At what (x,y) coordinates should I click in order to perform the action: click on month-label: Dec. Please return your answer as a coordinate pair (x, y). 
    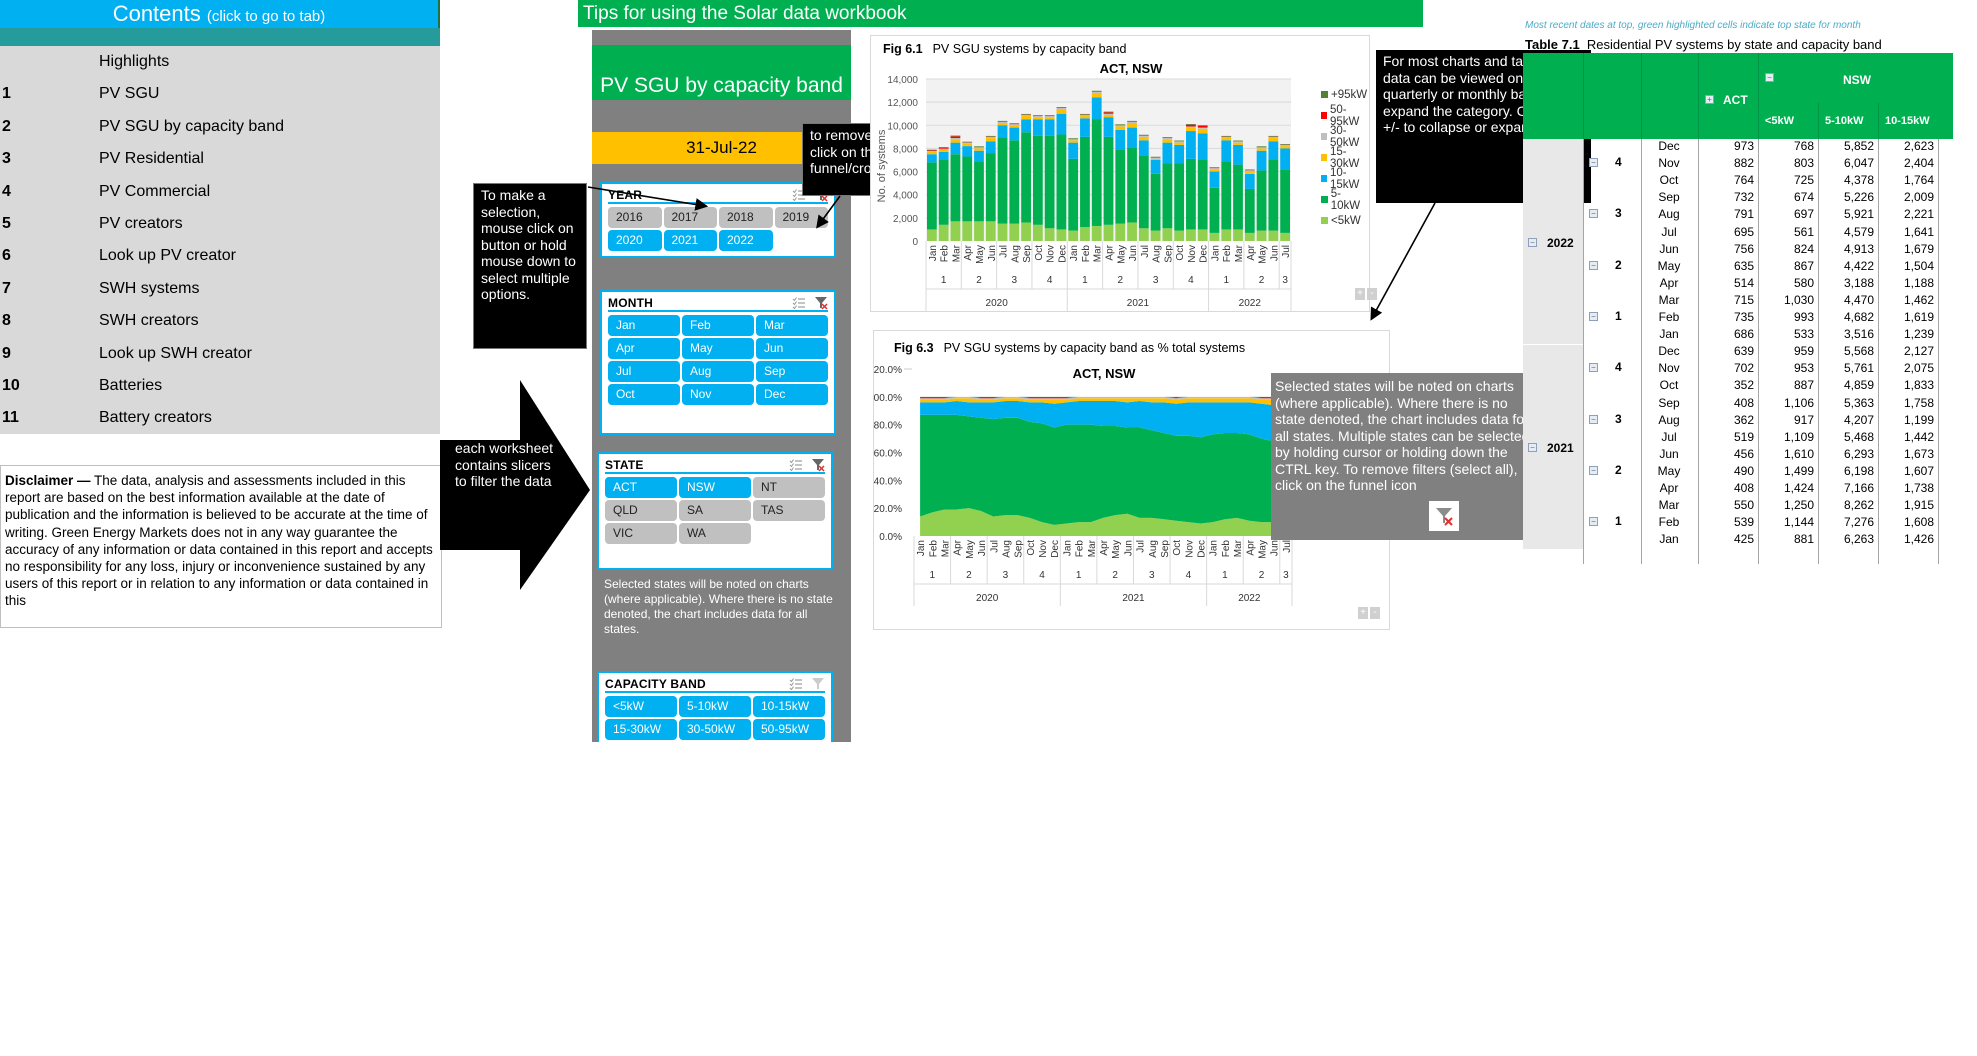
    Looking at the image, I should click on (1669, 351).